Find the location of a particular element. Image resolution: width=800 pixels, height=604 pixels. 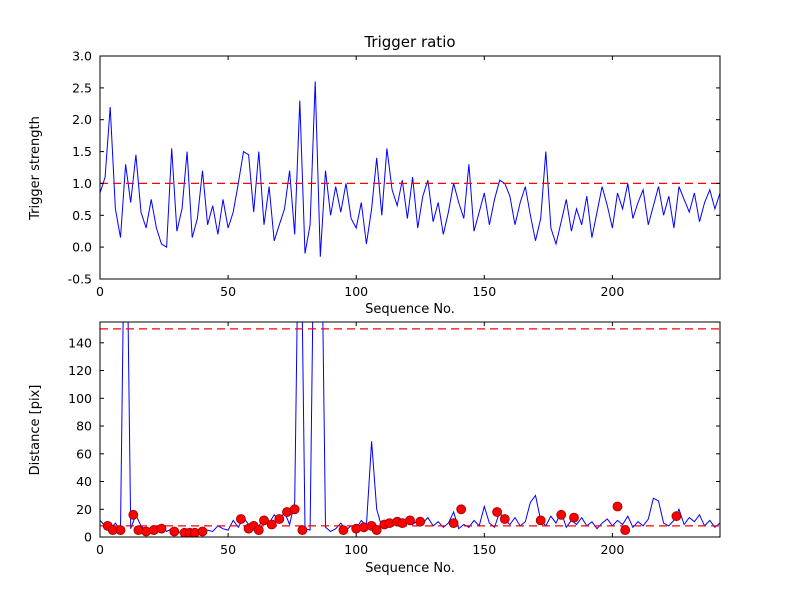

y-tick-label: 20 is located at coordinates (84, 509).